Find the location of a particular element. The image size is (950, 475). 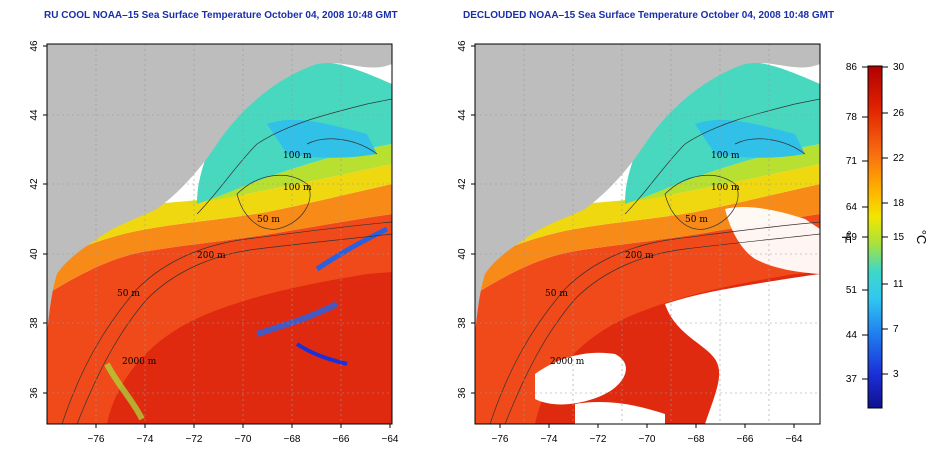

celsius-tick-label: 22 is located at coordinates (899, 158).